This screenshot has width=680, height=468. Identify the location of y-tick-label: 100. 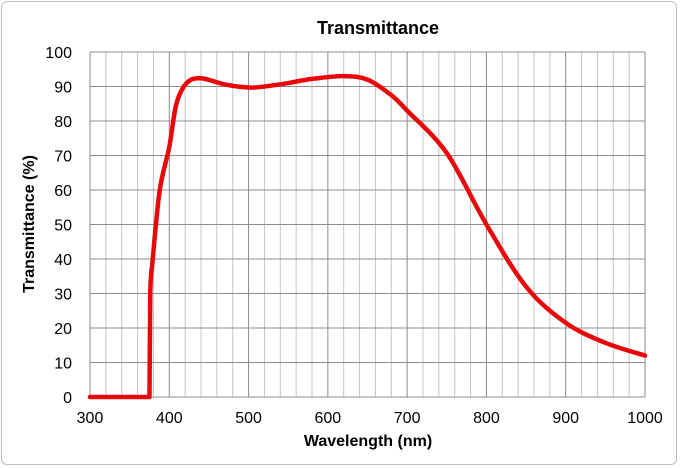
(58, 53).